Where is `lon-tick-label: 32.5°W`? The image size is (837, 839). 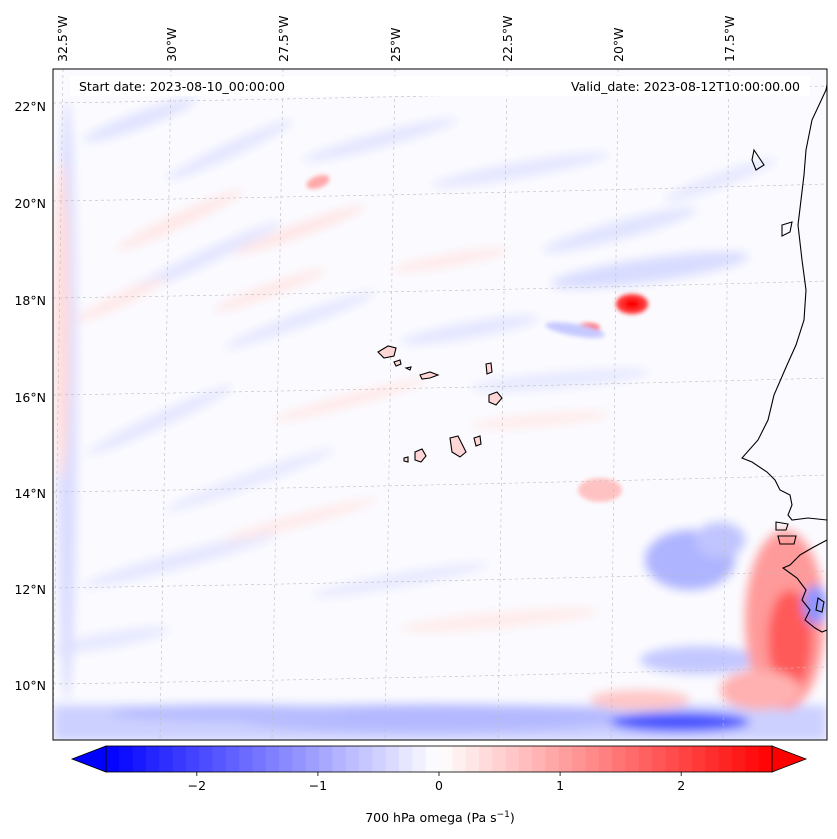 lon-tick-label: 32.5°W is located at coordinates (62, 39).